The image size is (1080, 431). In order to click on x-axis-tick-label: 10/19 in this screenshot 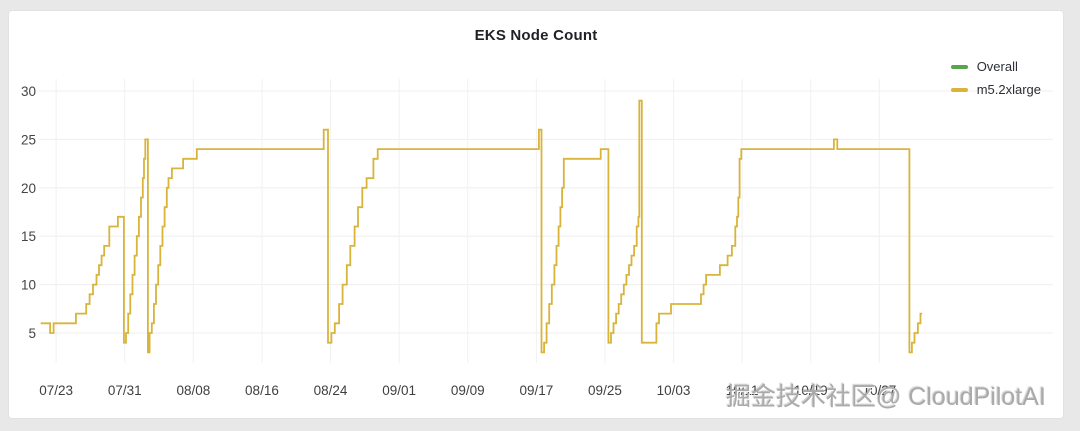, I will do `click(811, 390)`.